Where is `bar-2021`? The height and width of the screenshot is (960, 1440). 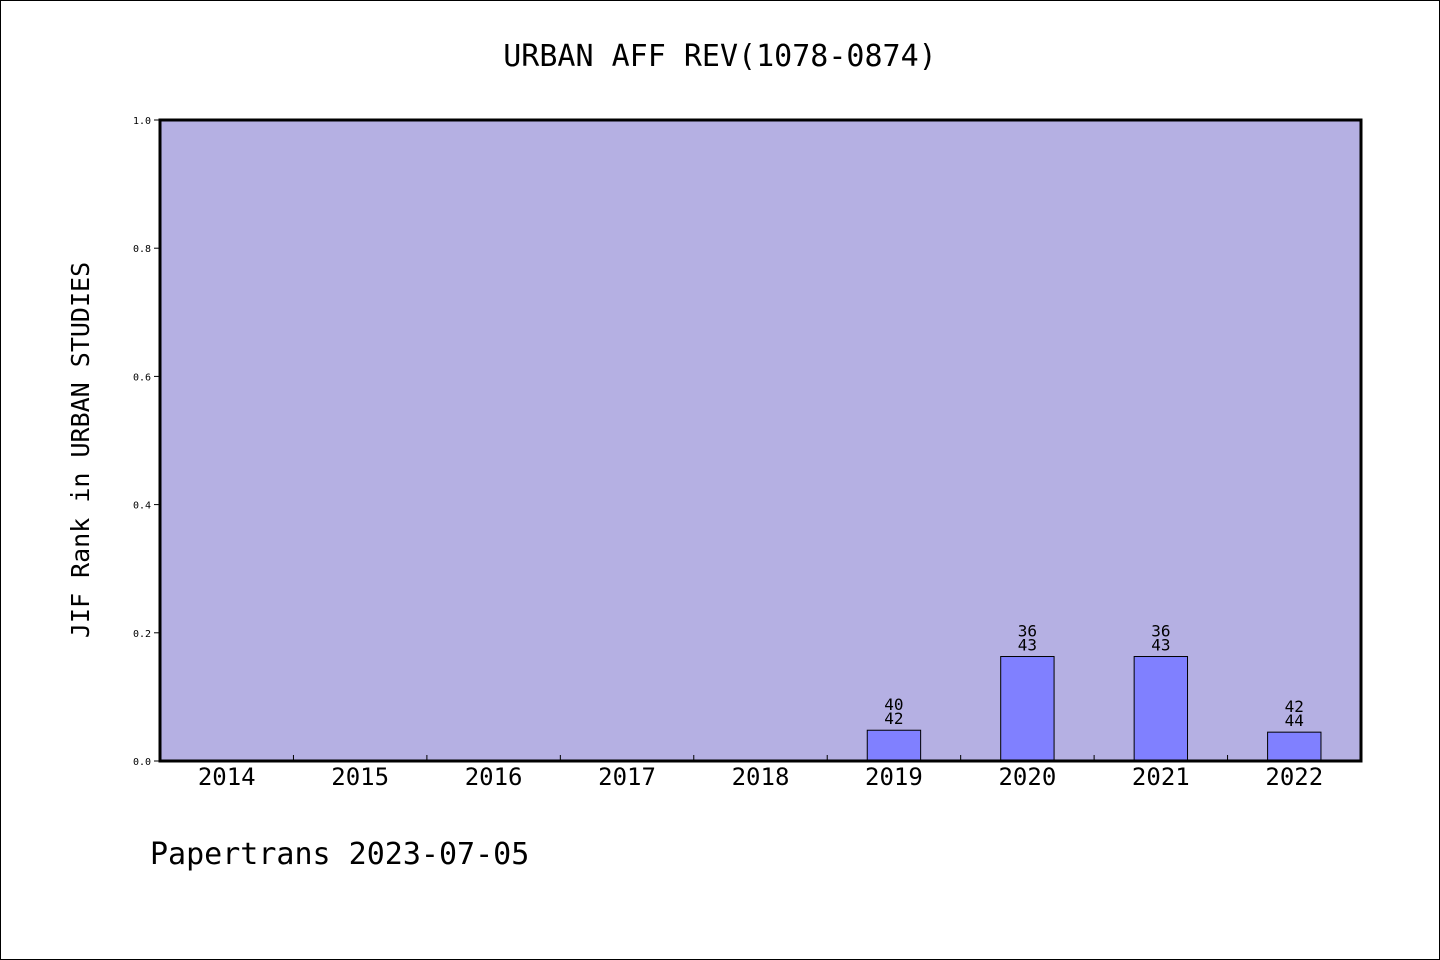 bar-2021 is located at coordinates (1161, 709).